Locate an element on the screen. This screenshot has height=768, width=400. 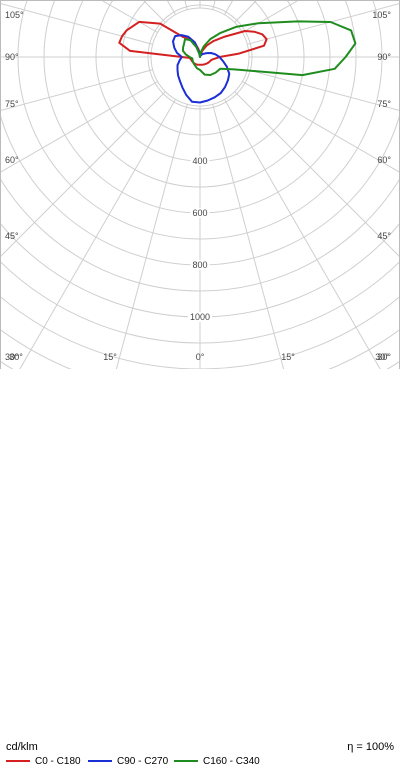
curves is located at coordinates (237, 62).